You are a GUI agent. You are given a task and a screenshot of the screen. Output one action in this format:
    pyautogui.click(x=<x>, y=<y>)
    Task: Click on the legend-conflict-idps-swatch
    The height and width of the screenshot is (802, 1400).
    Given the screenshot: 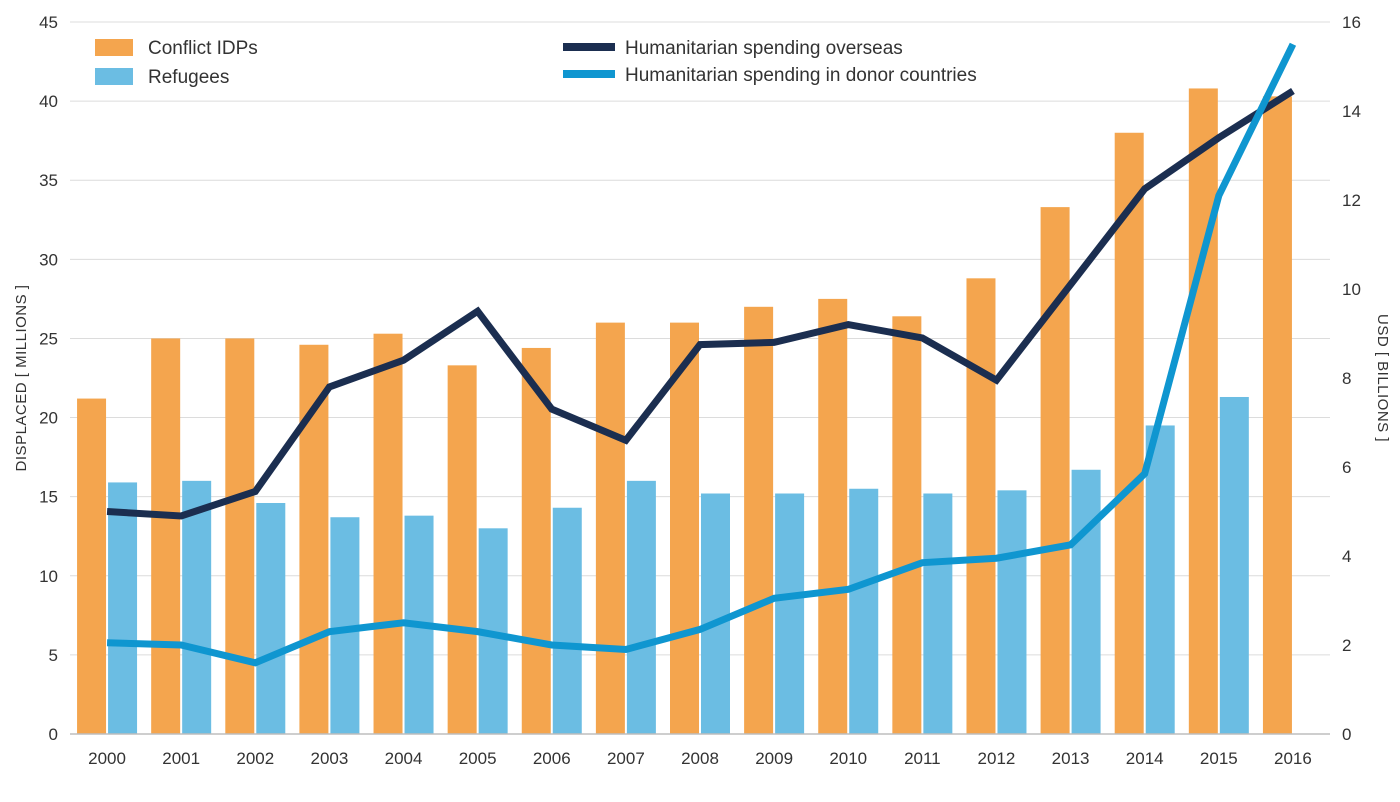 What is the action you would take?
    pyautogui.click(x=114, y=47)
    